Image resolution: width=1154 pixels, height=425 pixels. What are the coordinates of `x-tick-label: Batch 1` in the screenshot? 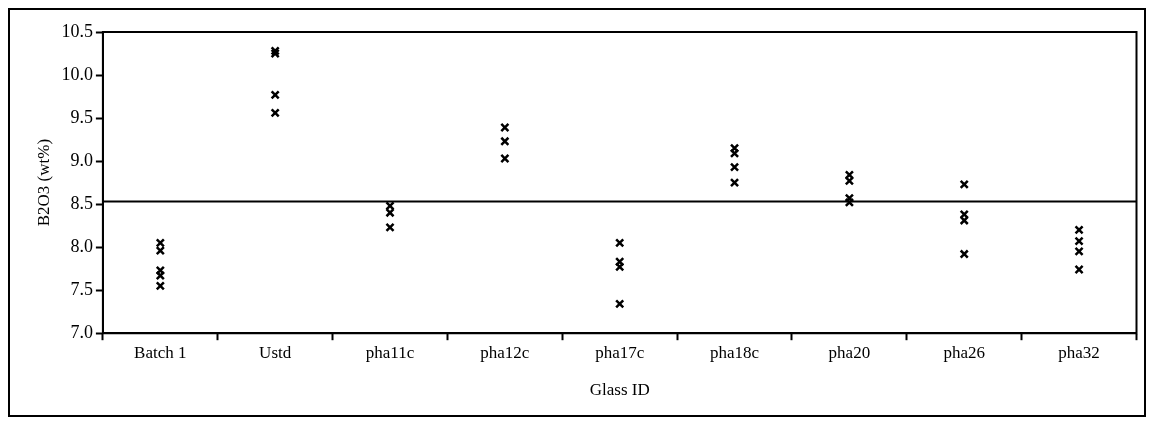 It's located at (160, 352).